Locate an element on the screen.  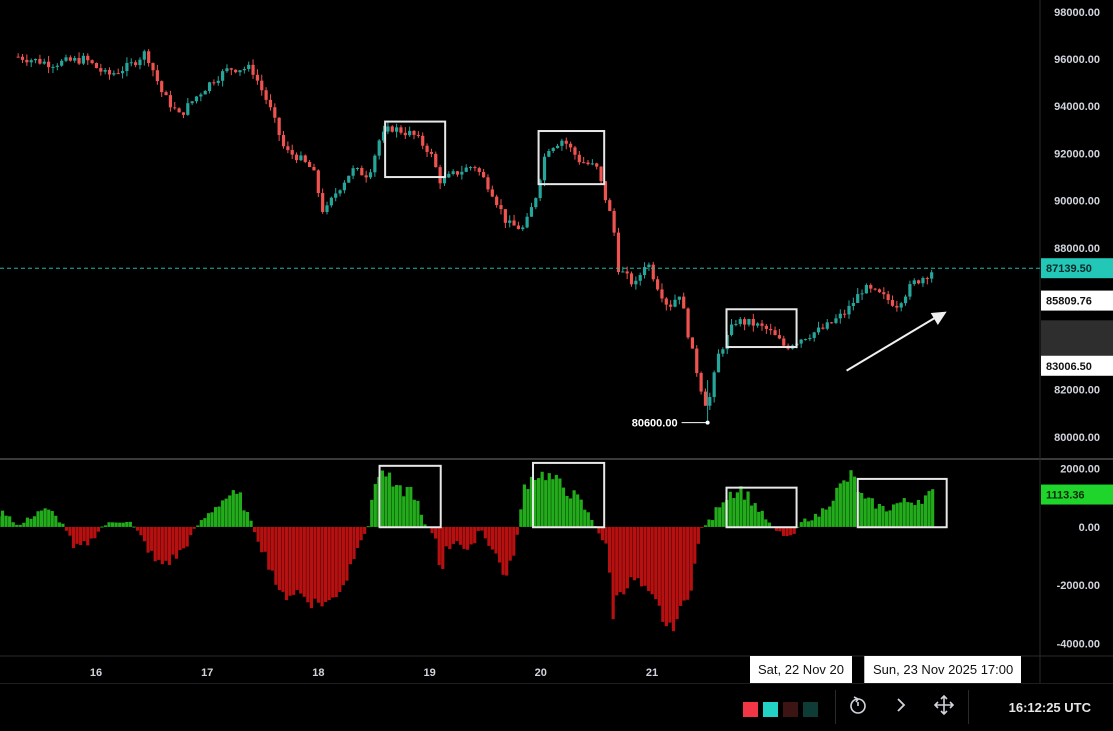
low-annotation-label: 80600.00 is located at coordinates (655, 424).